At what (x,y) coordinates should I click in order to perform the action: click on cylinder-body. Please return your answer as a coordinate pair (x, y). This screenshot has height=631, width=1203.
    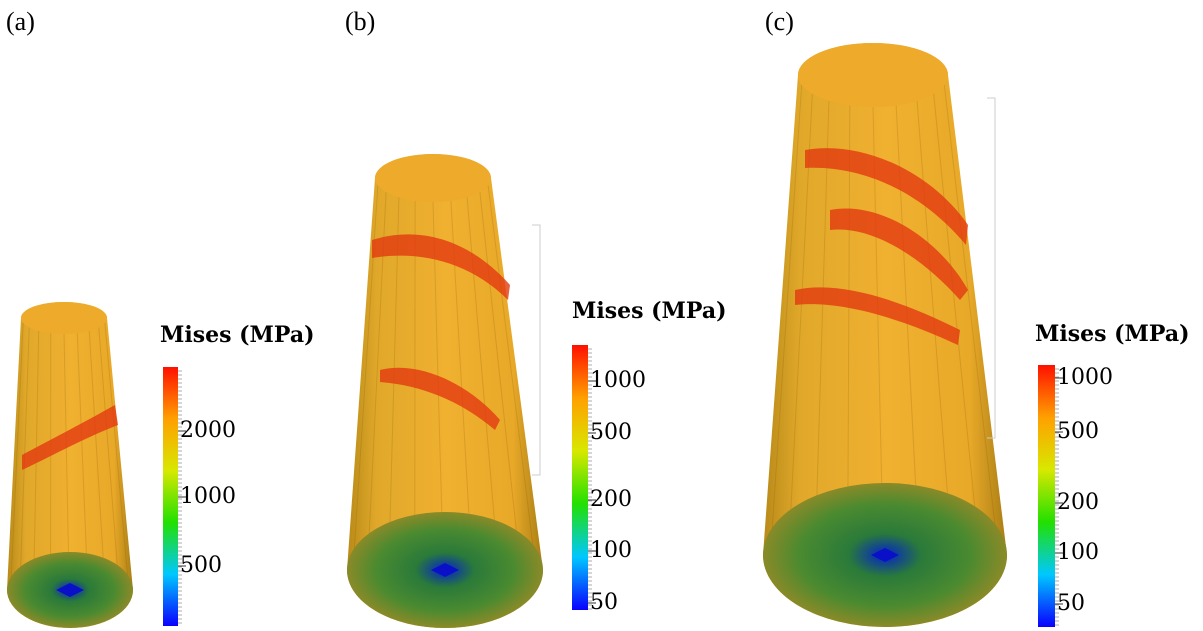
    Looking at the image, I should click on (70, 465).